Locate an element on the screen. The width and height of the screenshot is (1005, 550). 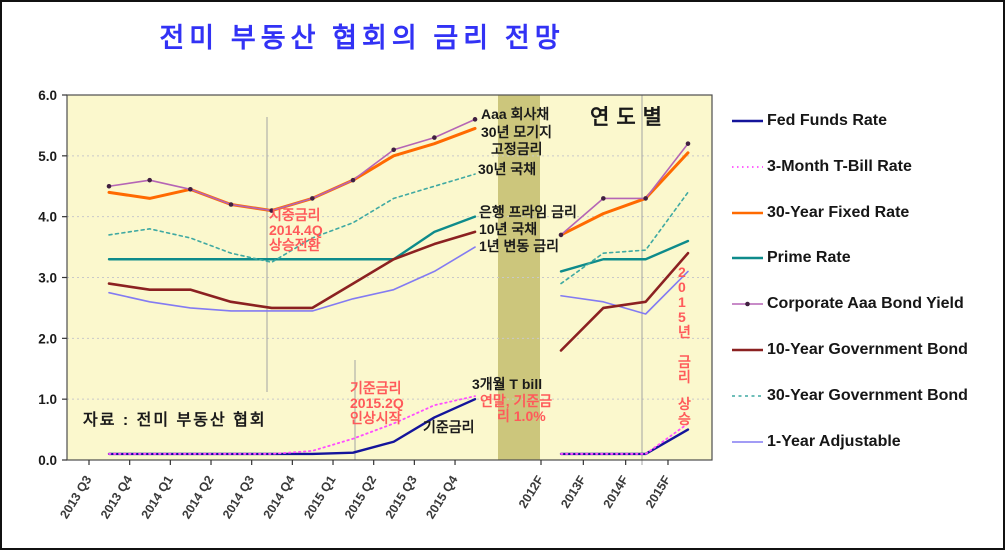
x-axis-label: 2015 Q2 is located at coordinates (360, 497).